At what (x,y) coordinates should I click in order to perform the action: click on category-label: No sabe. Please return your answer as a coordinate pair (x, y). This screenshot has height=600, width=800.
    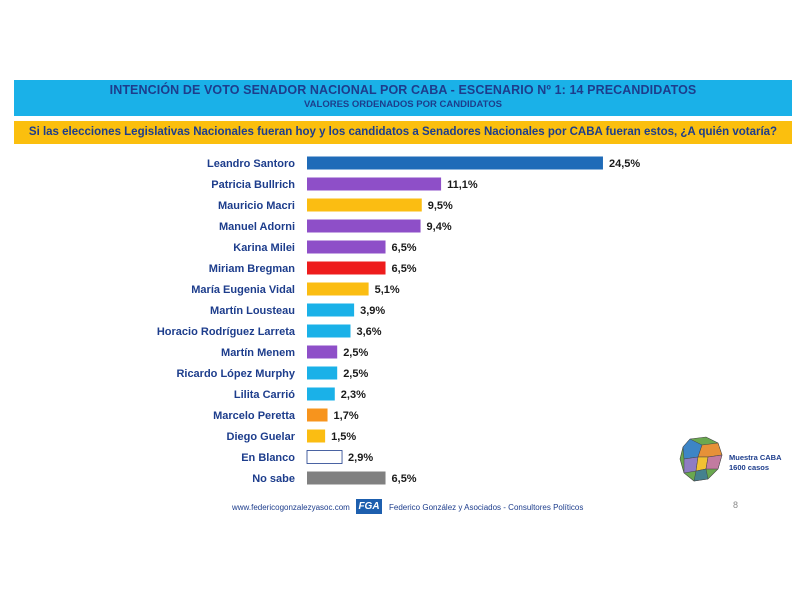
    Looking at the image, I should click on (273, 479).